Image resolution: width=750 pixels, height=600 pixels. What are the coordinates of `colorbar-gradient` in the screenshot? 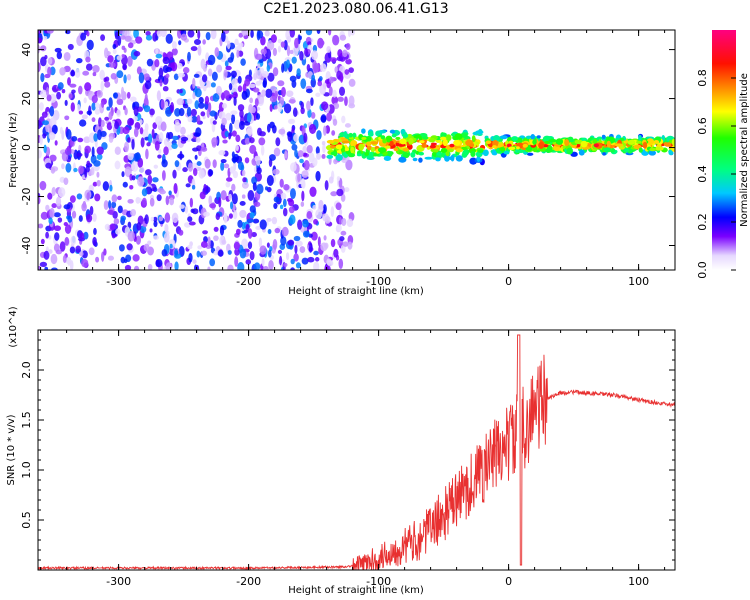 It's located at (724, 150).